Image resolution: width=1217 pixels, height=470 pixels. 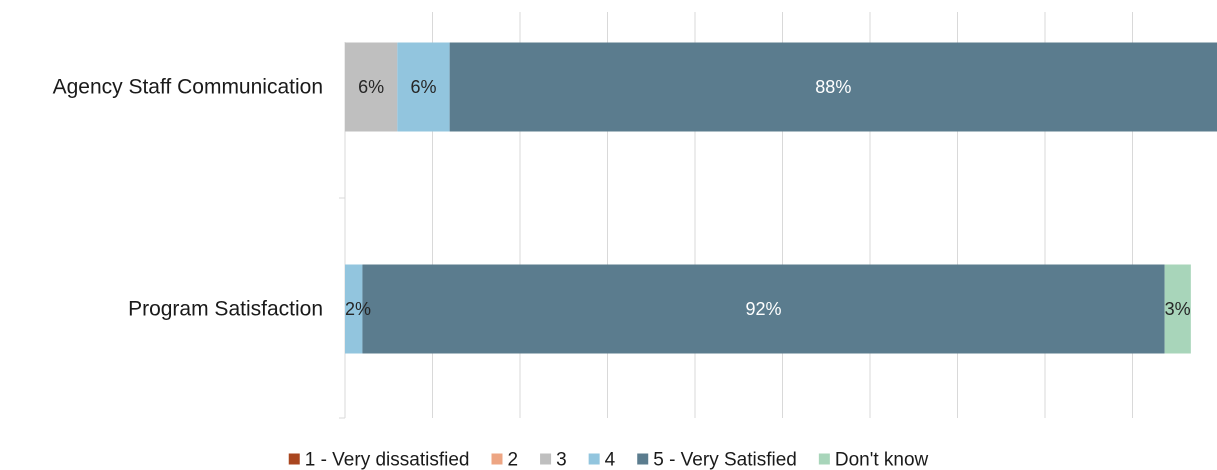 I want to click on legend-label: 2, so click(x=512, y=460).